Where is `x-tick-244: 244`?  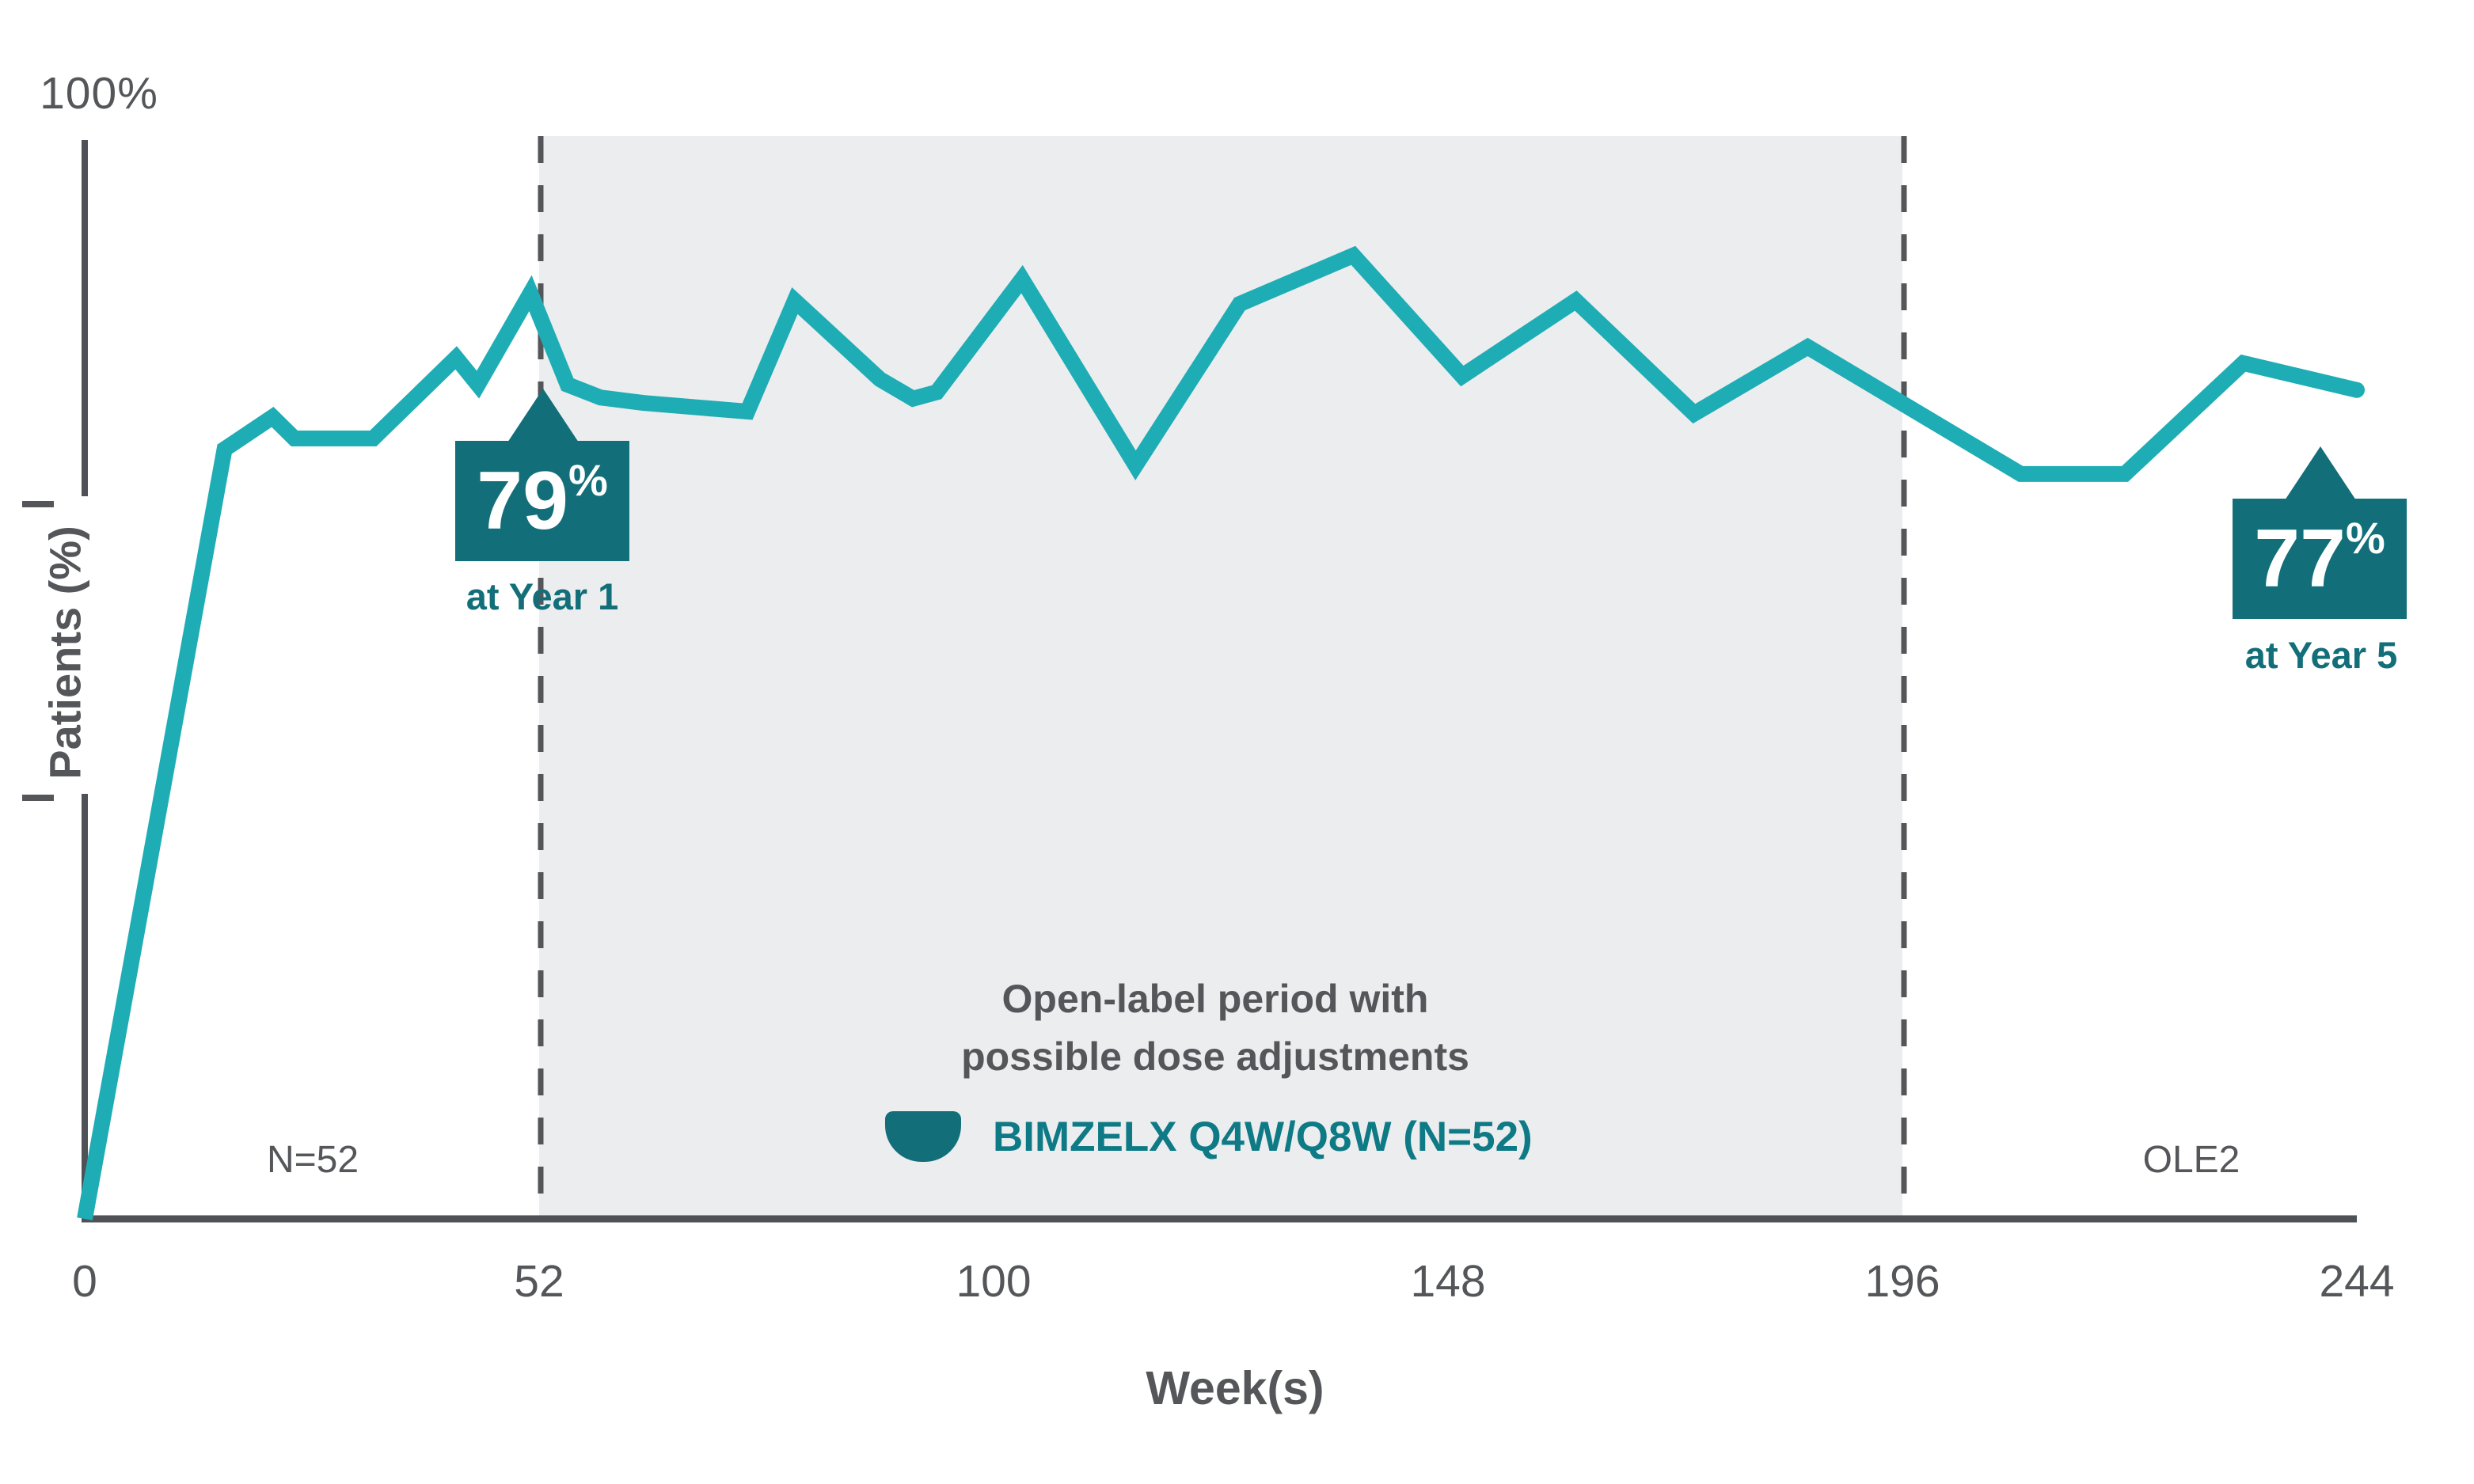
x-tick-244: 244 is located at coordinates (2357, 1281).